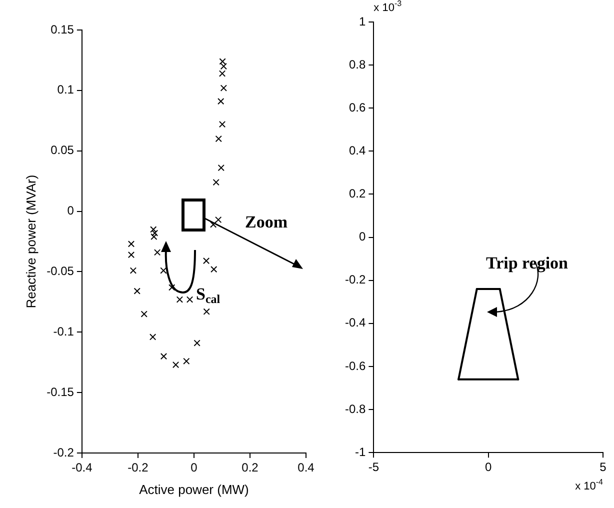 This screenshot has width=614, height=508. I want to click on x-tick-label: -0.4, so click(82, 467).